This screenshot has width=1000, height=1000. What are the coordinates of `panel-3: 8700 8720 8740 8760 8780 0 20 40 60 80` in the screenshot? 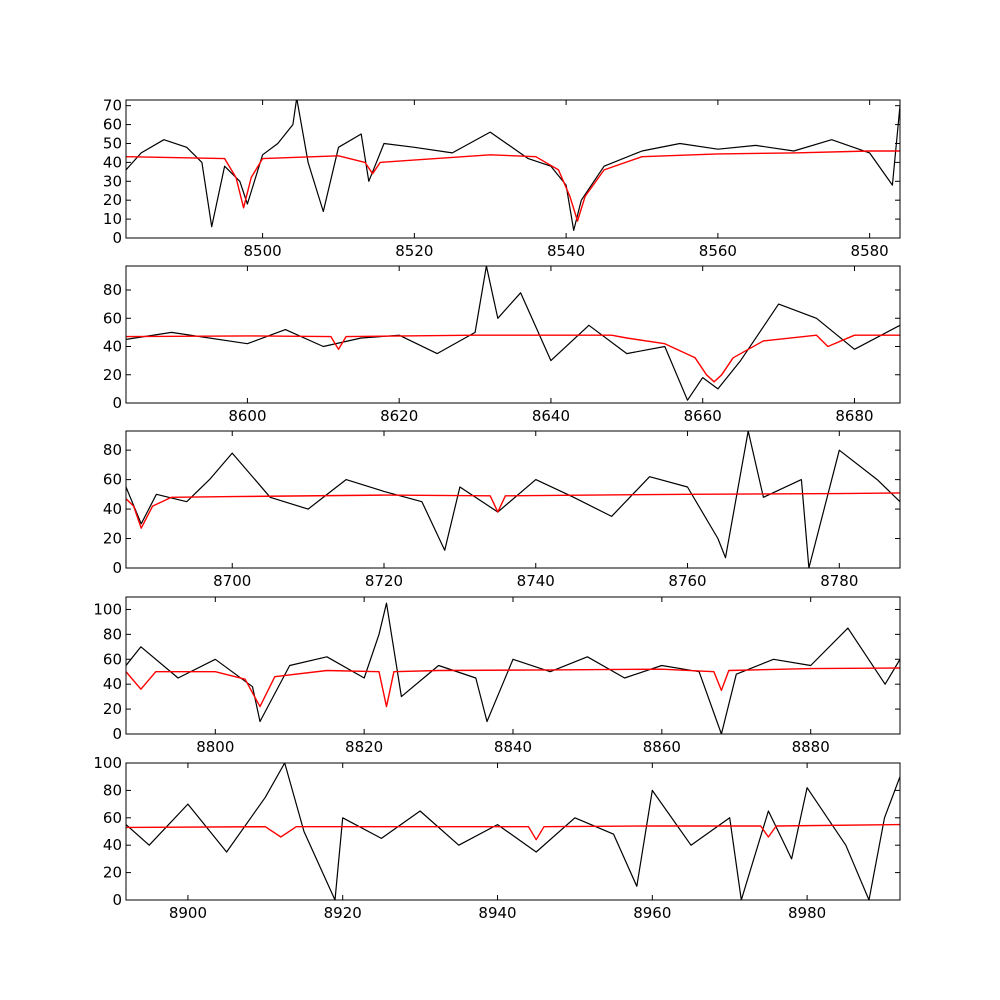 It's located at (502, 510).